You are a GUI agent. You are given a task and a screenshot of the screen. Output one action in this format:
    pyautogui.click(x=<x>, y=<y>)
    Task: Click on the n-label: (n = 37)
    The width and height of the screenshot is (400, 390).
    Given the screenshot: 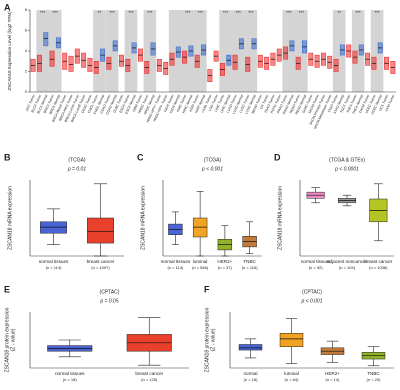 What is the action you would take?
    pyautogui.click(x=225, y=267)
    